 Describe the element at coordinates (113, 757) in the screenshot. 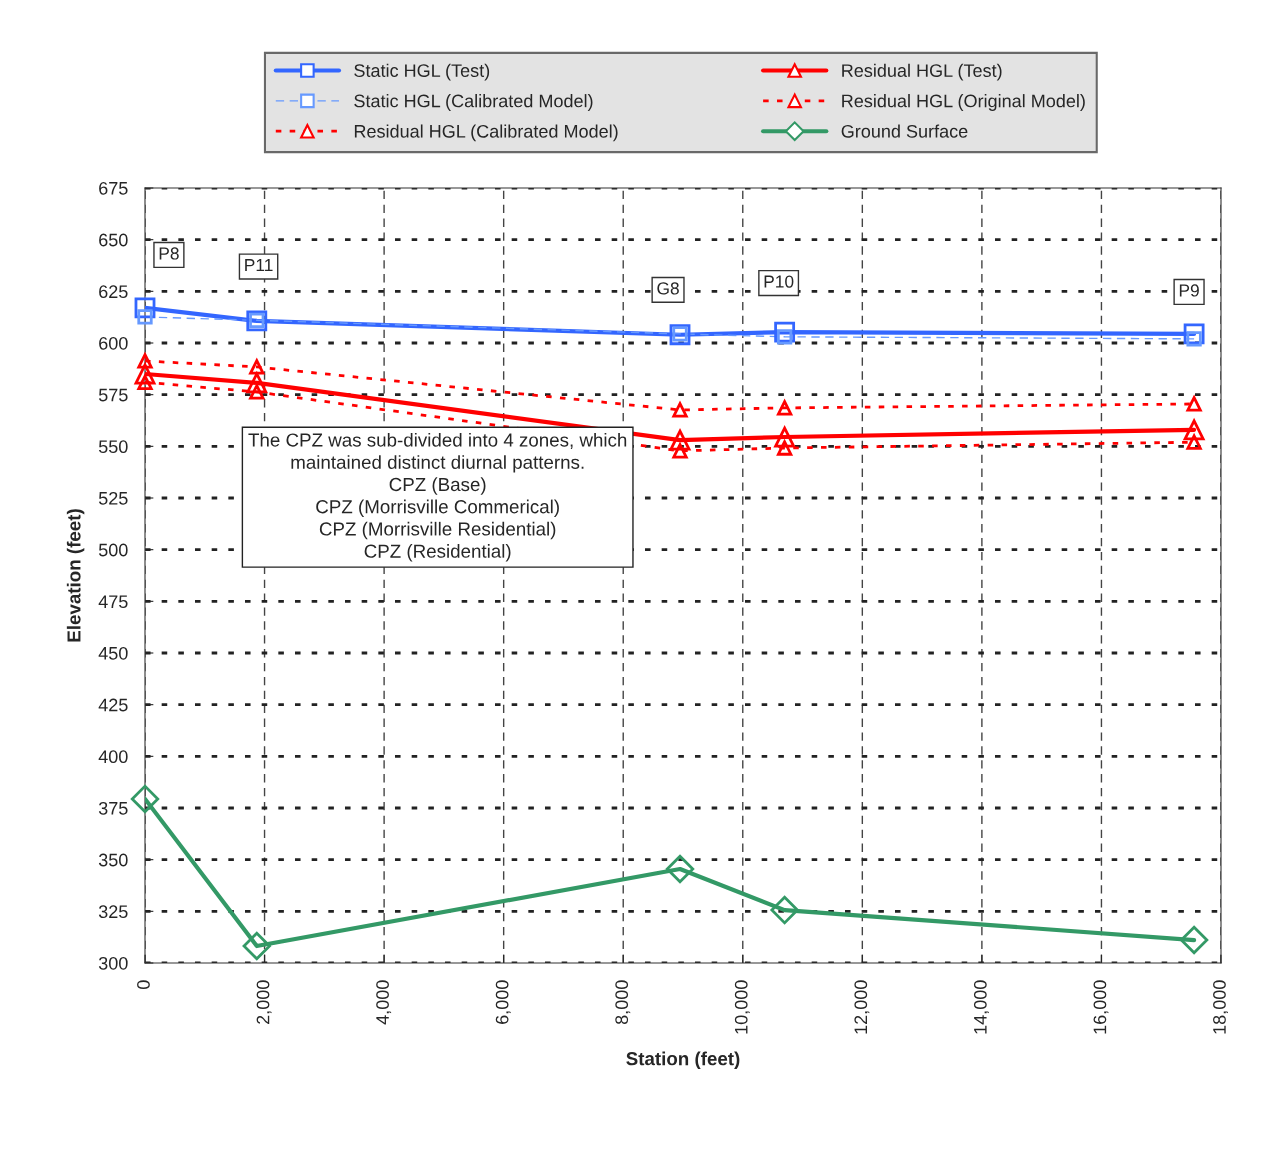

I see `y-tick-label: 400` at that location.